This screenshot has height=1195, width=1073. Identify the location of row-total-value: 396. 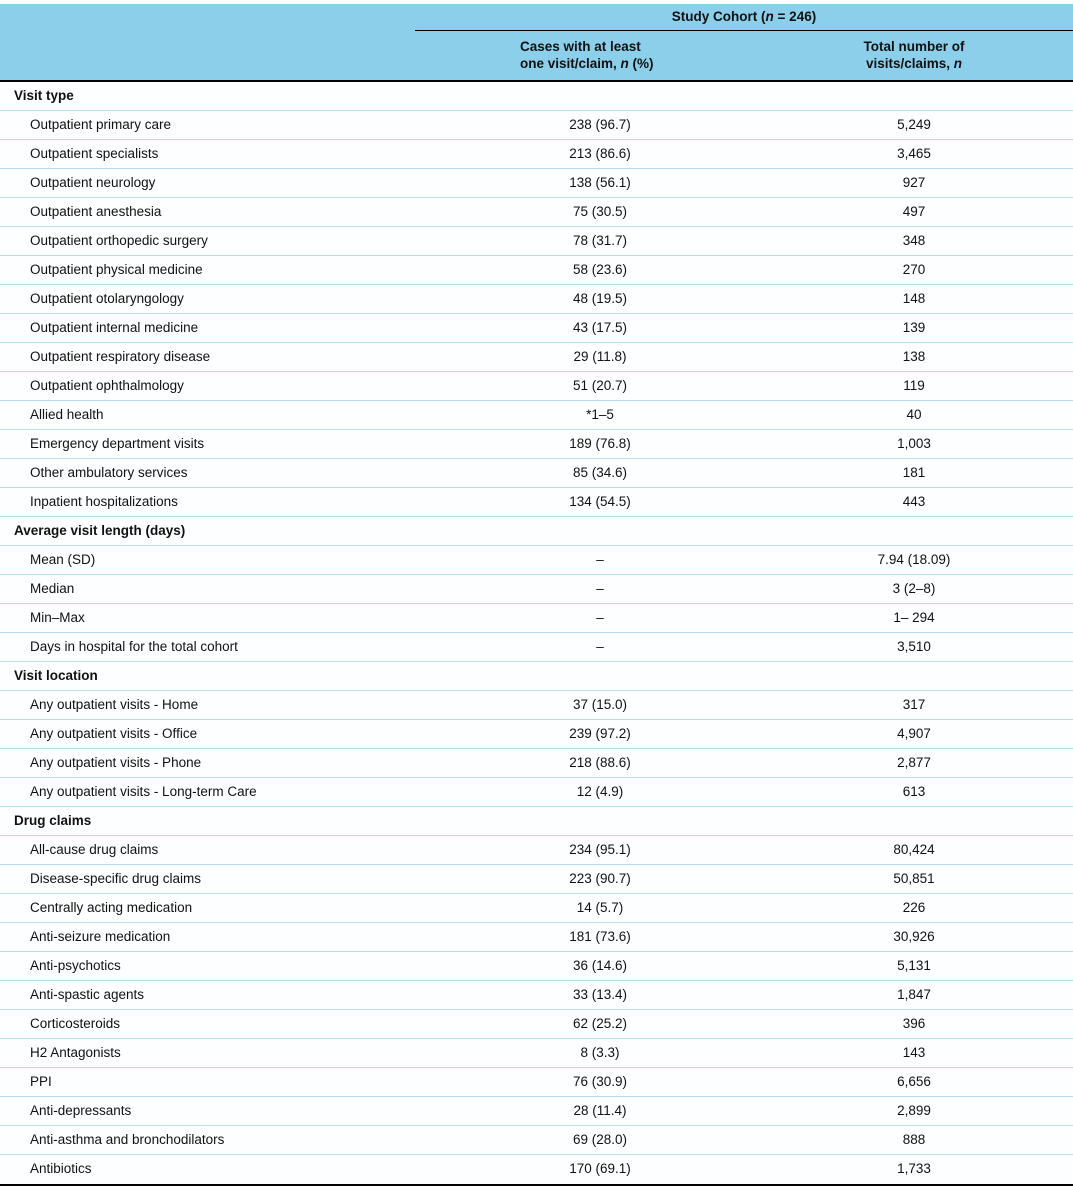
(914, 1023).